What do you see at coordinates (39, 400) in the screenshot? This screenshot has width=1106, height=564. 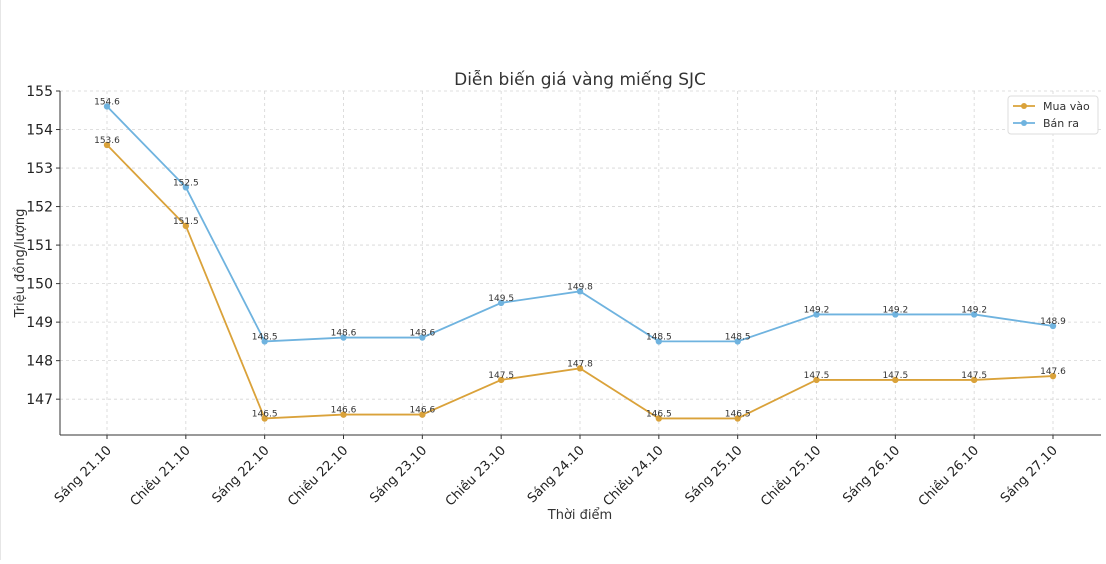 I see `y-tick-label: 147` at bounding box center [39, 400].